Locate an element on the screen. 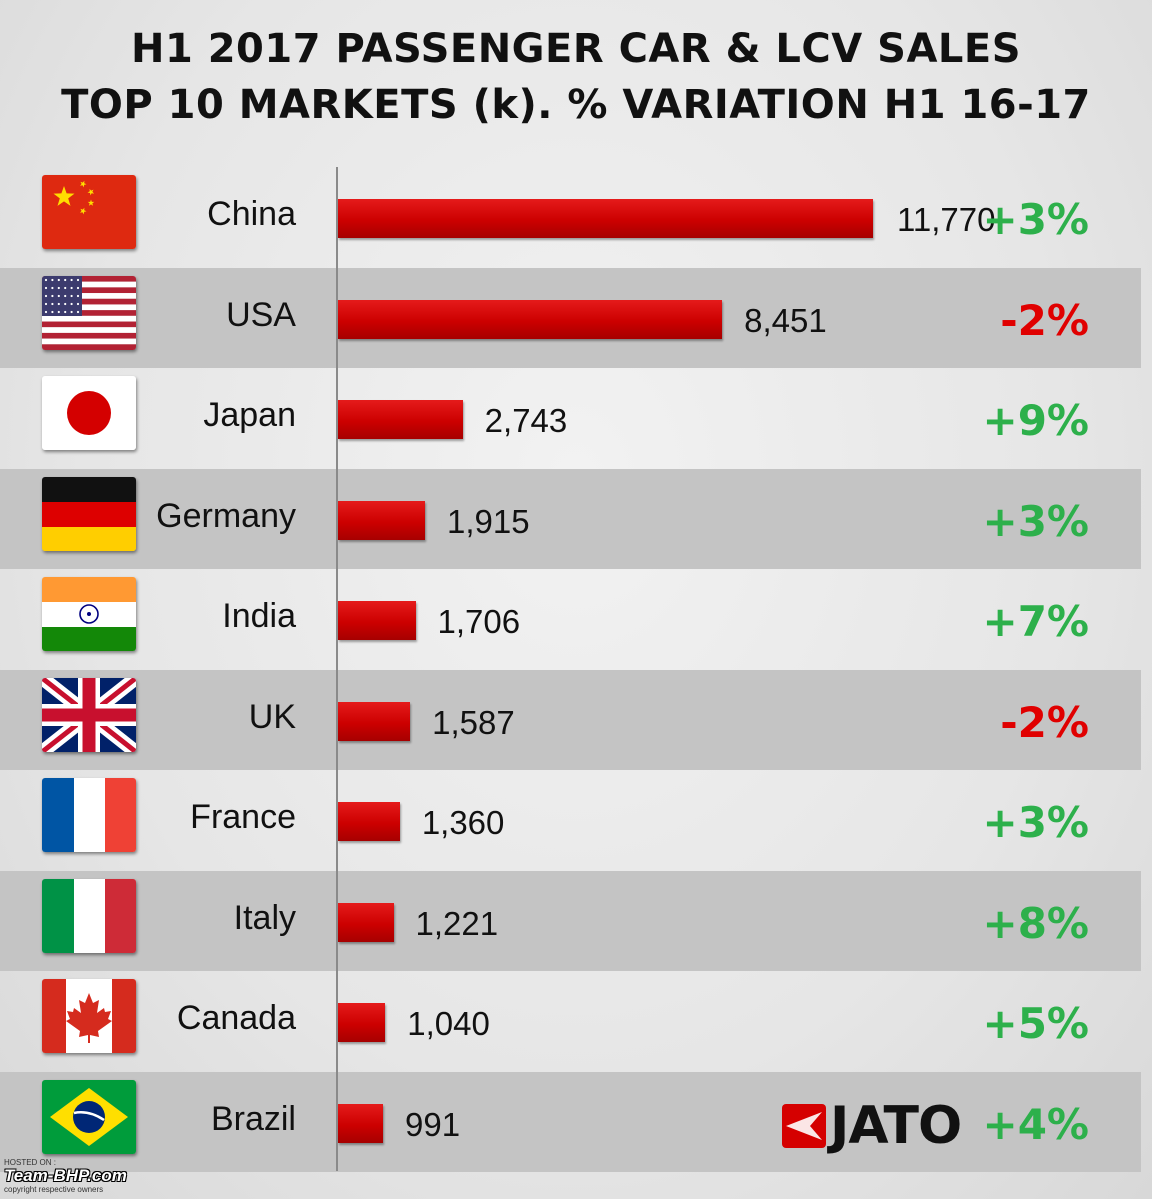 This screenshot has height=1199, width=1152. flag-china-icon is located at coordinates (89, 212).